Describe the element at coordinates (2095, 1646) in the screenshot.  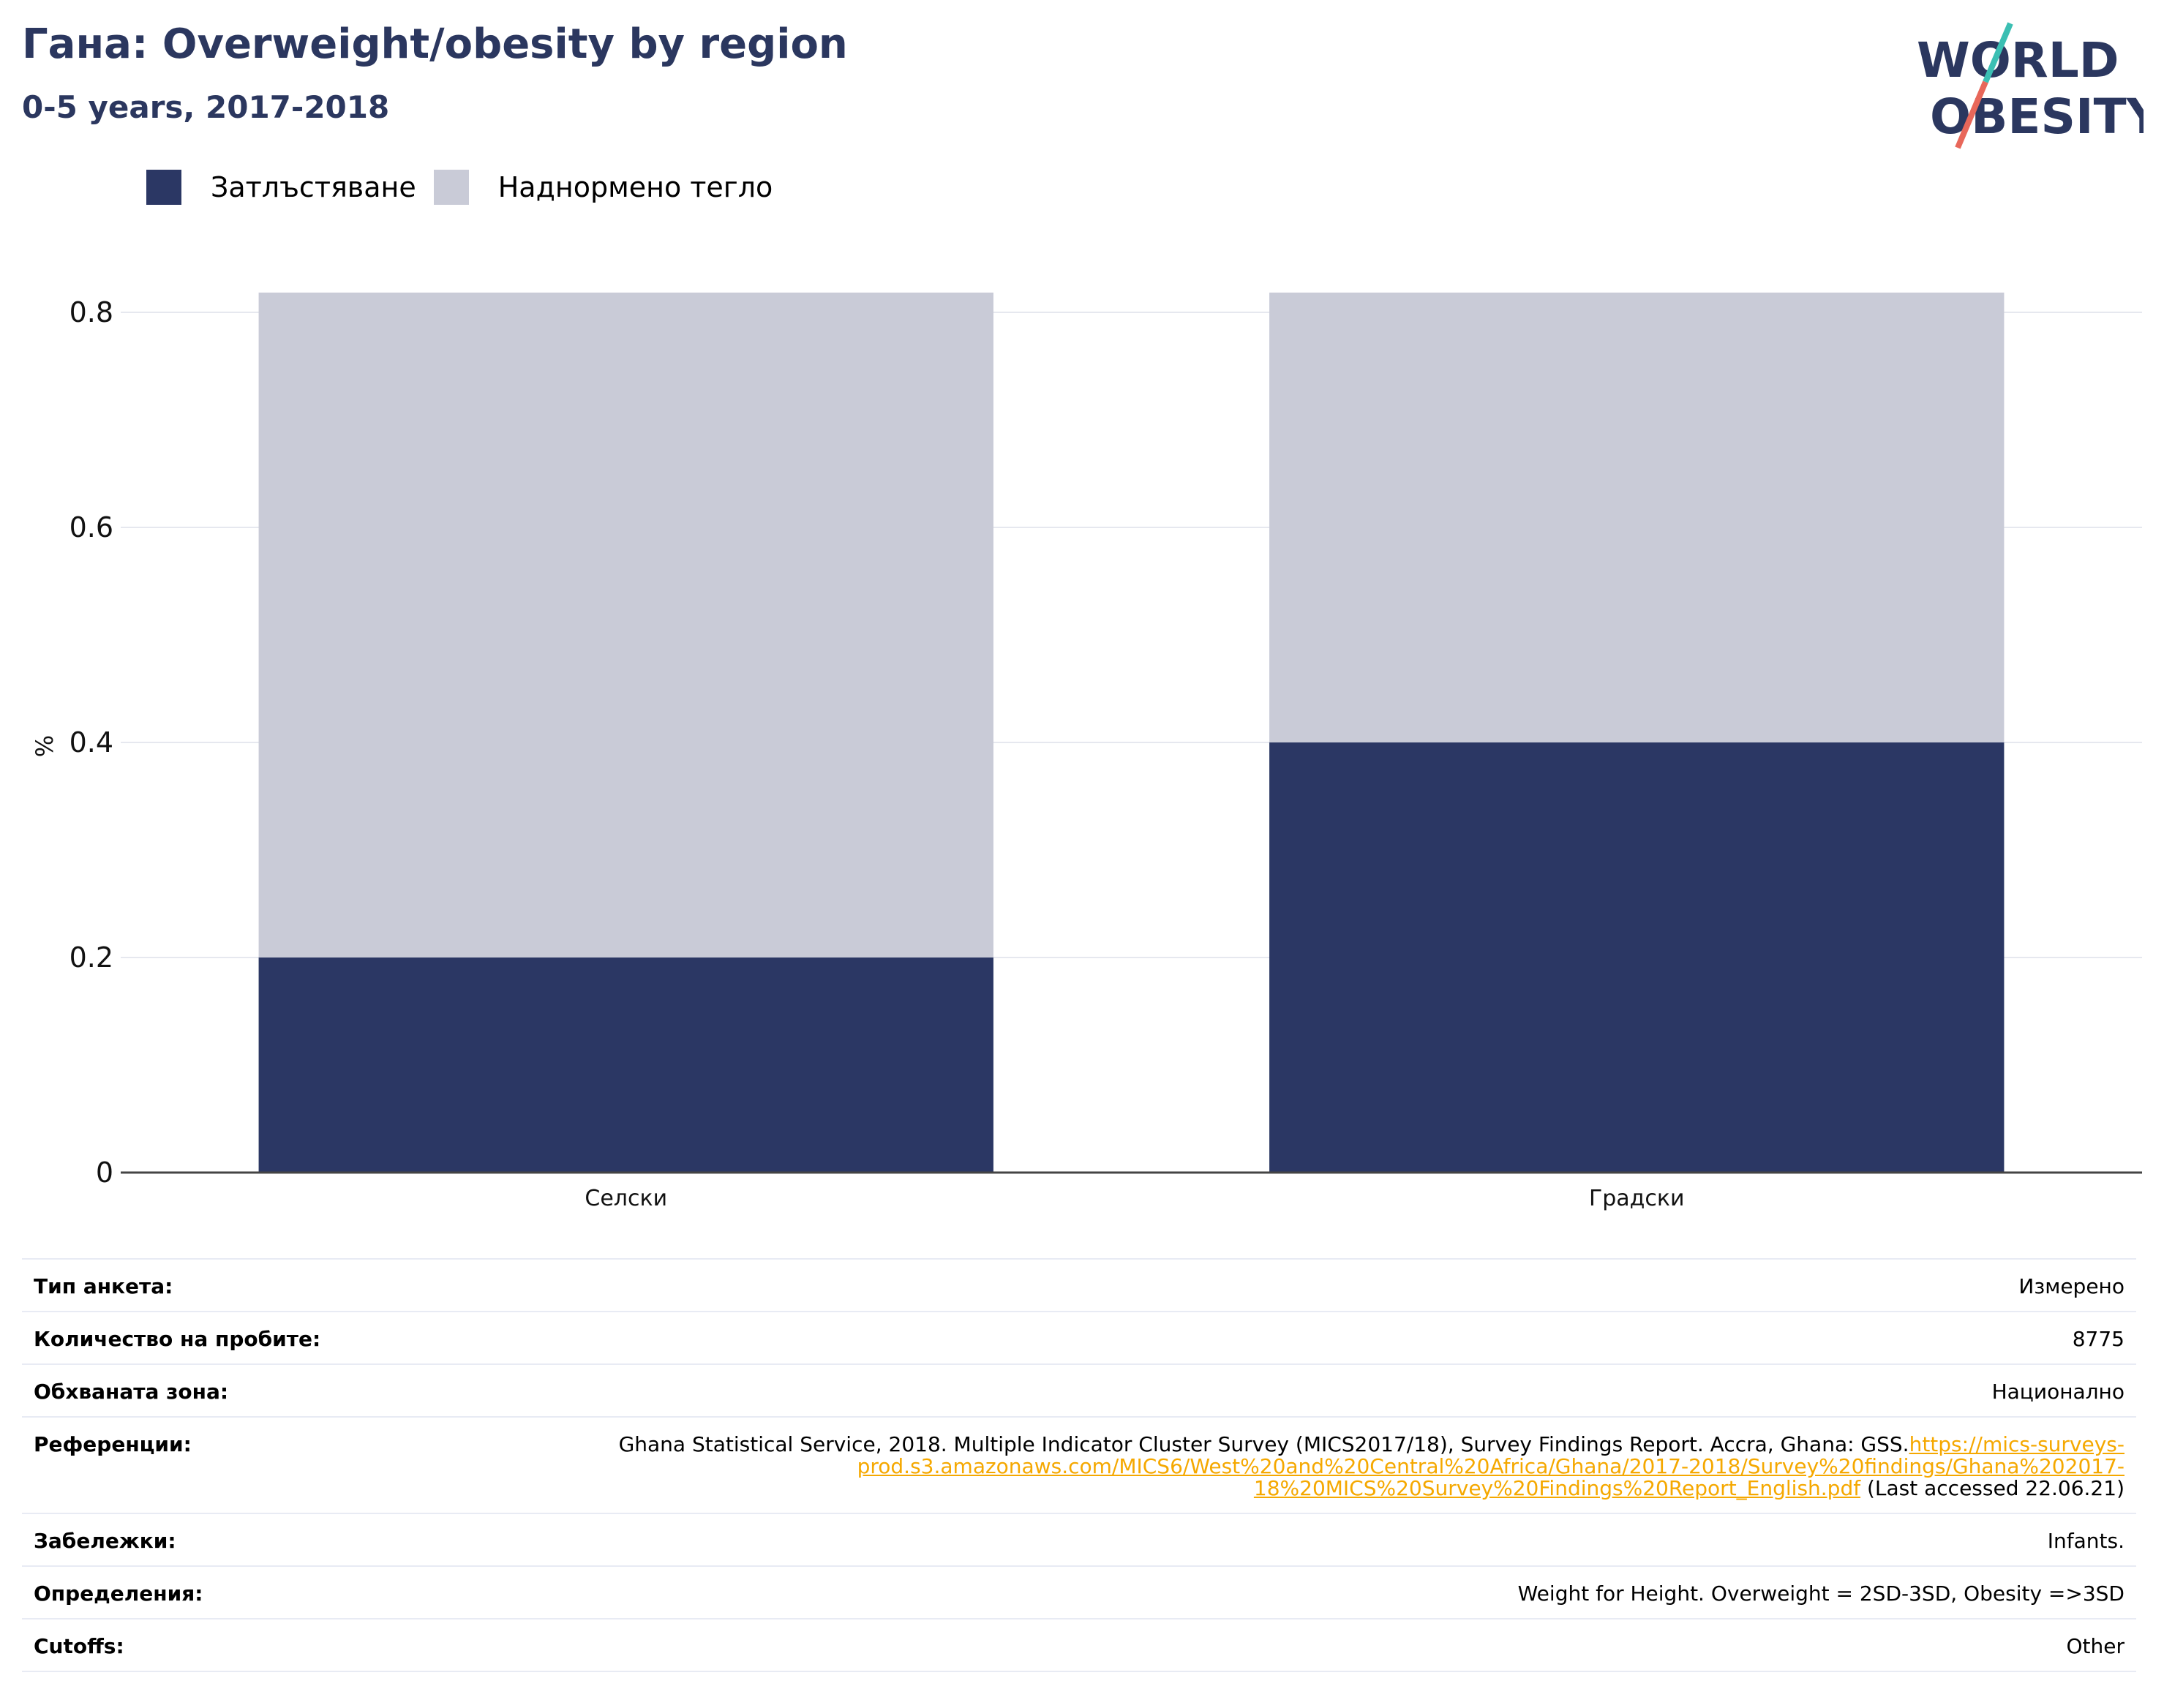
I see `meta-value-cutoffs: Other` at that location.